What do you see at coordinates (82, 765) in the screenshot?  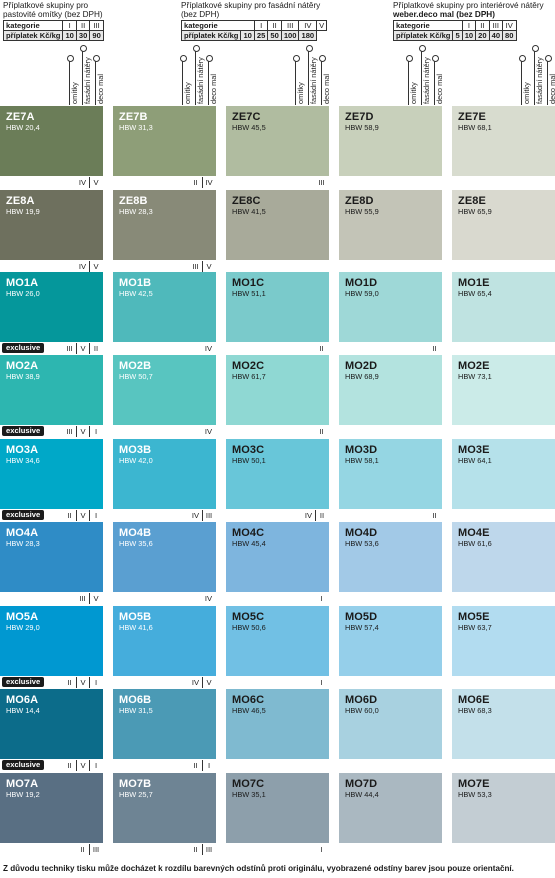 I see `swatch-category-markers: II V I` at bounding box center [82, 765].